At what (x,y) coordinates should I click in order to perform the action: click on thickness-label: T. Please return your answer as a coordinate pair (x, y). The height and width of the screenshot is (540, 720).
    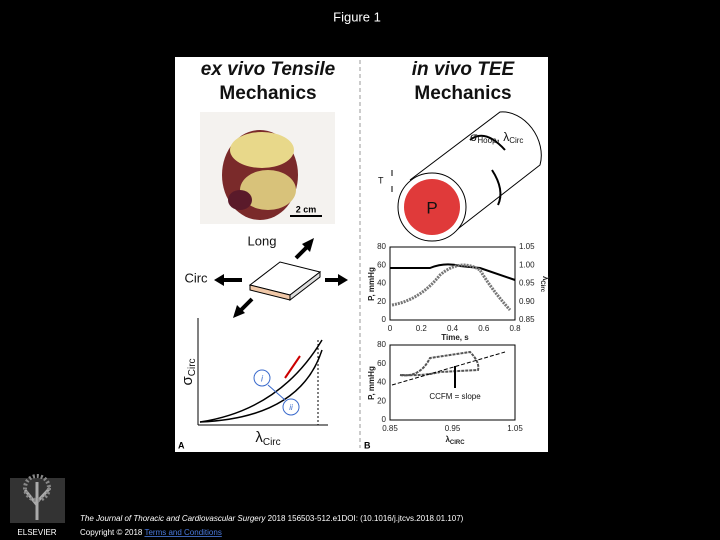
    Looking at the image, I should click on (381, 180).